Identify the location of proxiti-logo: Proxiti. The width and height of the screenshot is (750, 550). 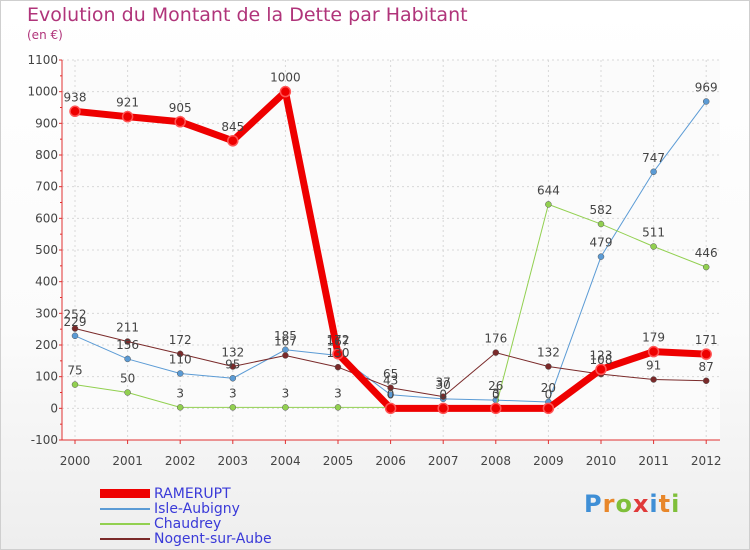
(632, 504).